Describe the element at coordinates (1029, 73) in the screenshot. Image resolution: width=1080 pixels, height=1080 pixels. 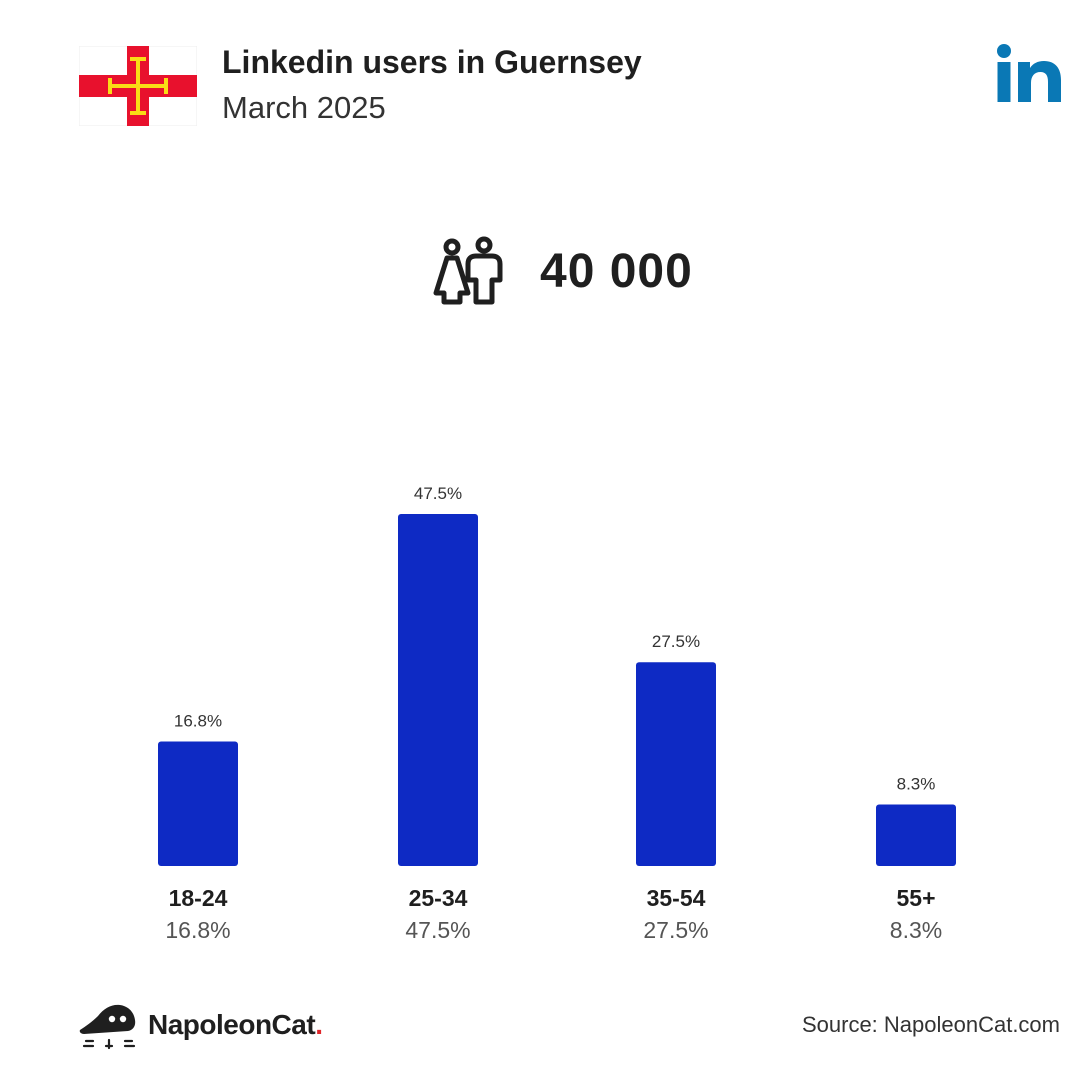
I see `linkedin-logo-icon` at that location.